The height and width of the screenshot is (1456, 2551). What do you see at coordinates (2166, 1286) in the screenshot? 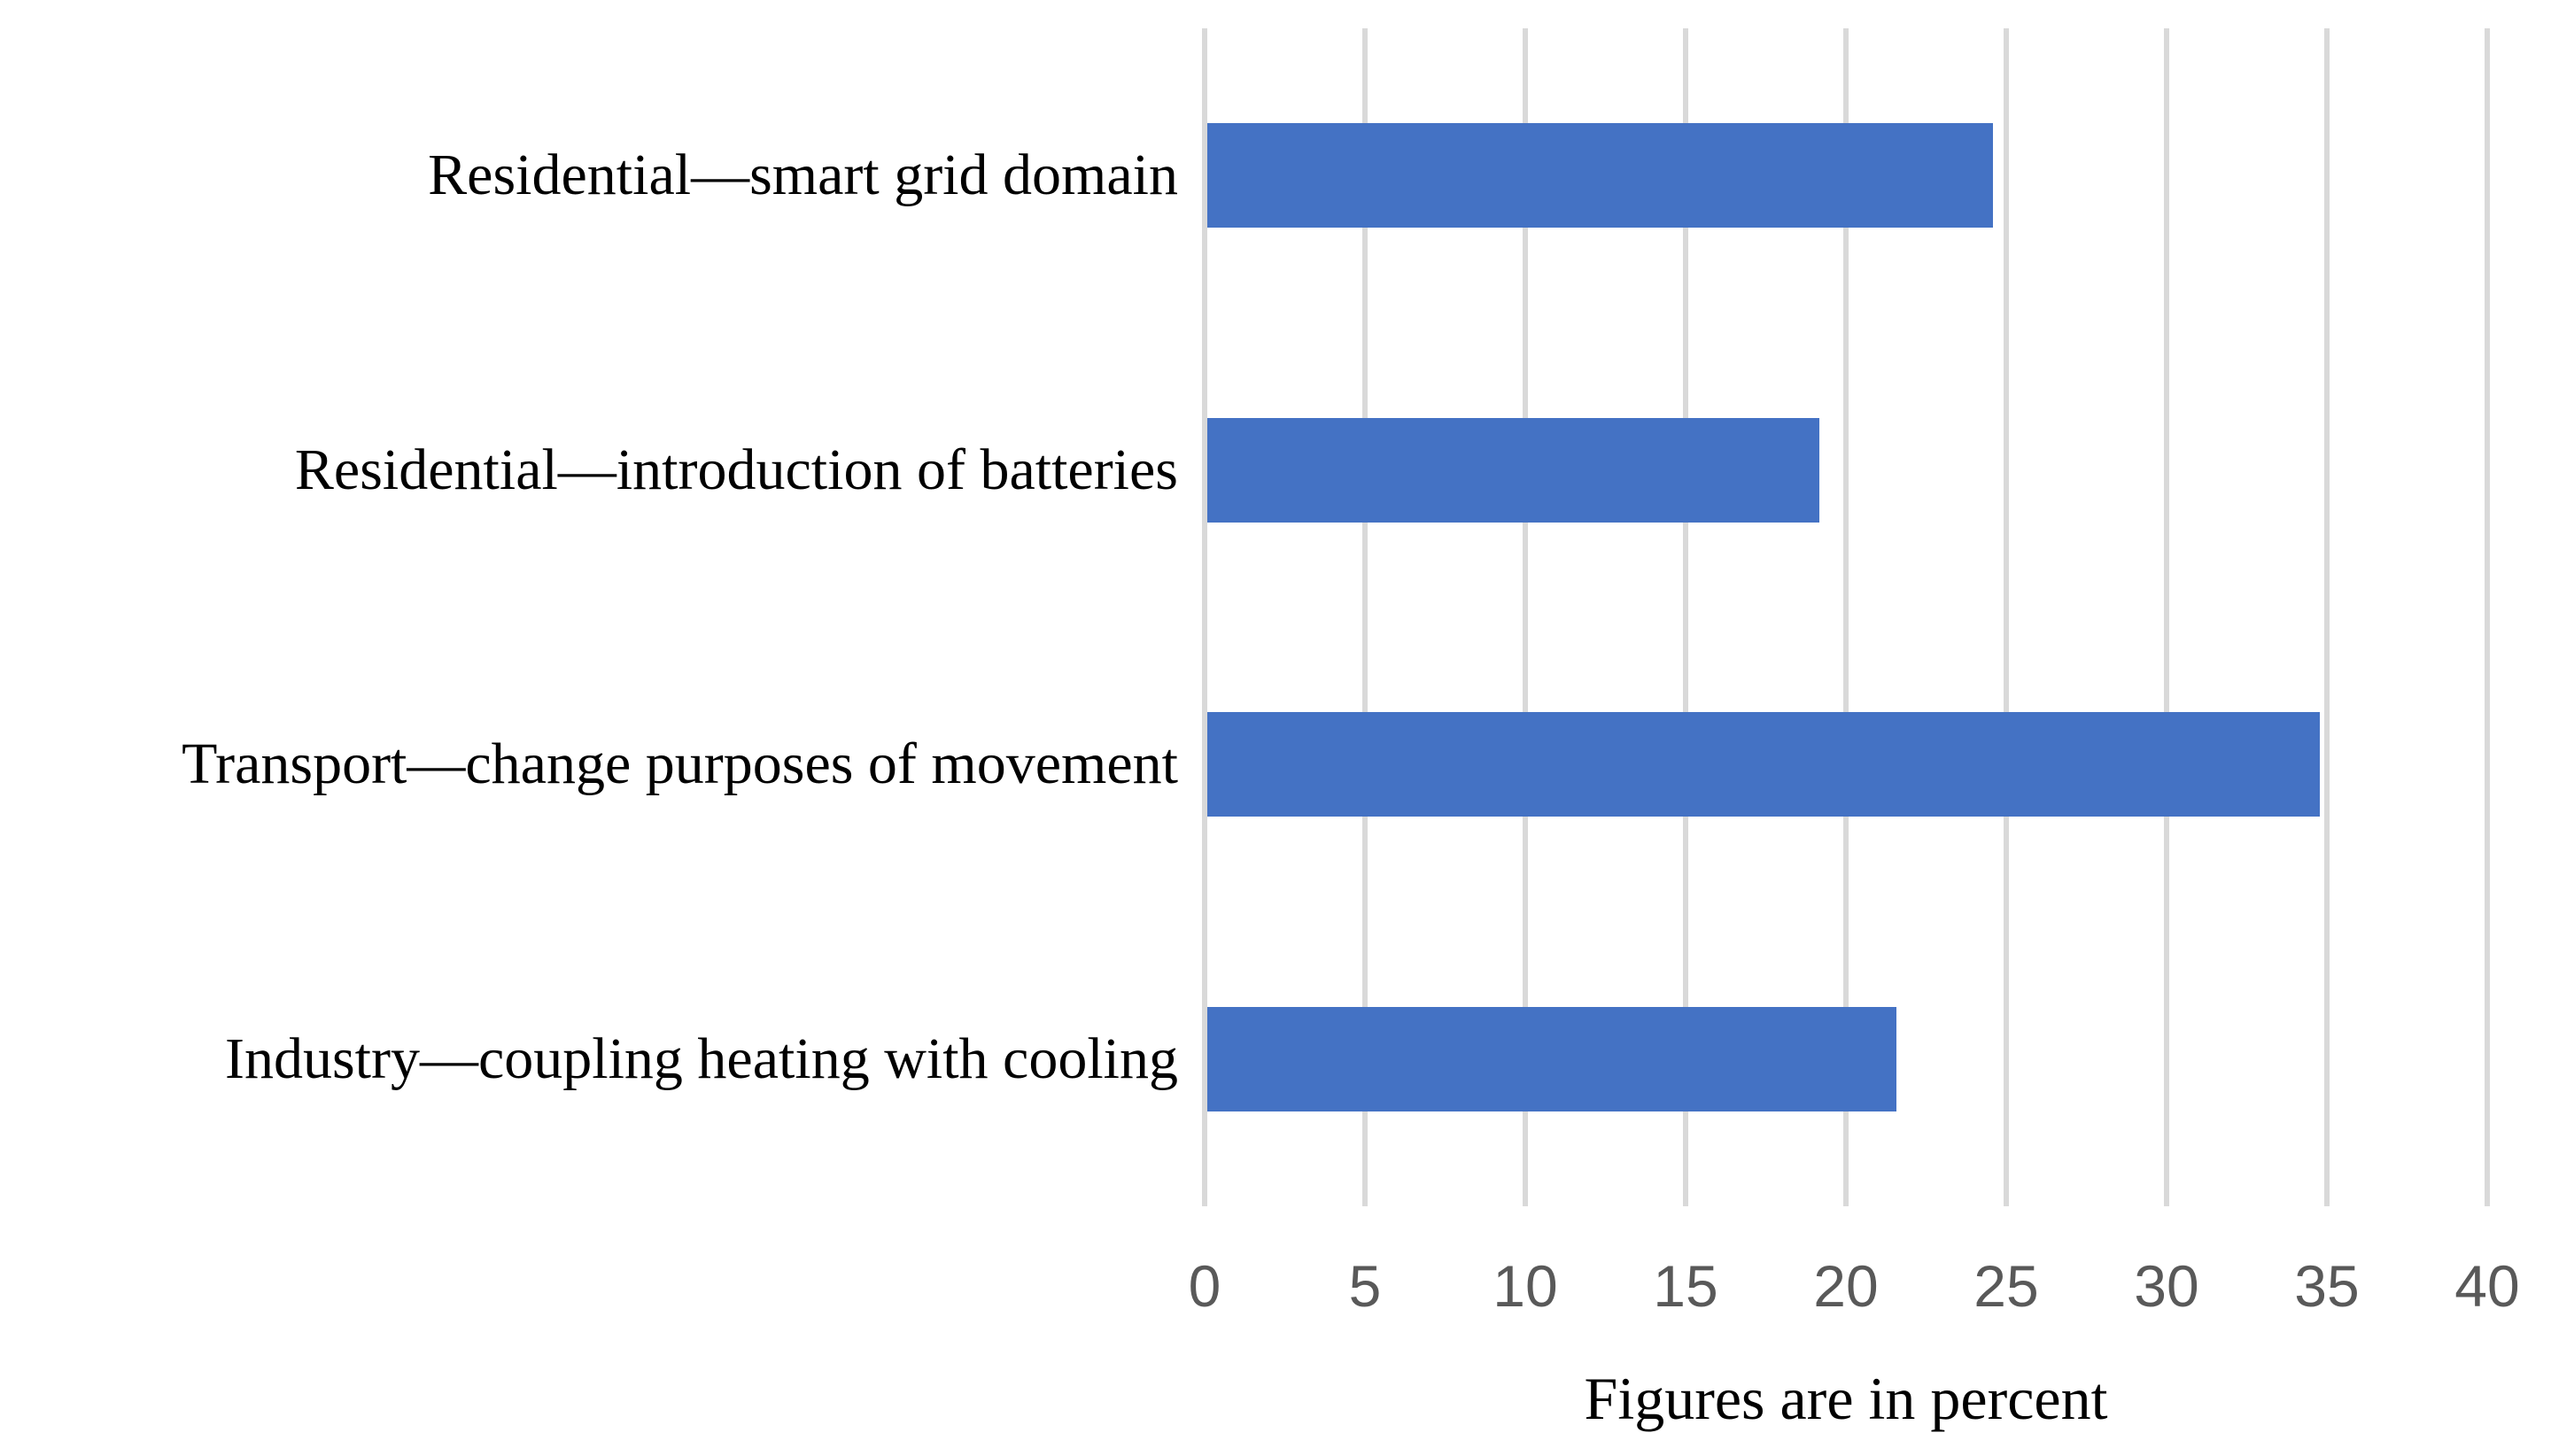
I see `x-tick-label-30: 30` at bounding box center [2166, 1286].